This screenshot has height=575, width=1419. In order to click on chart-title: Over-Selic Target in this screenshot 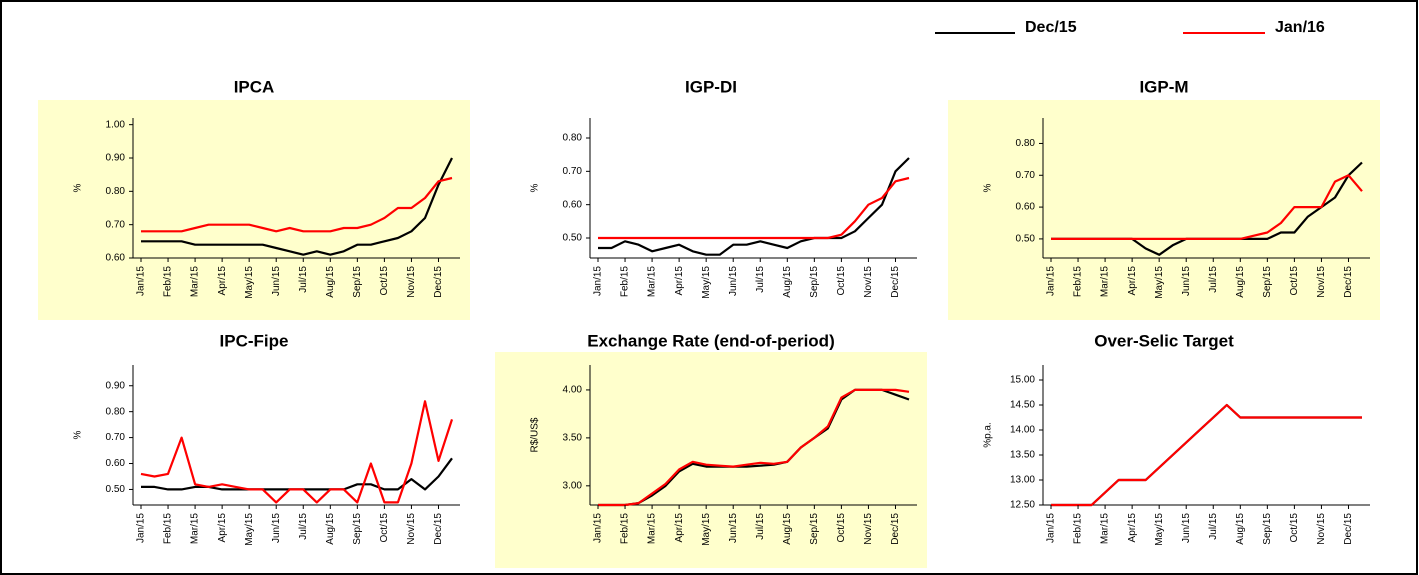, I will do `click(1164, 340)`.